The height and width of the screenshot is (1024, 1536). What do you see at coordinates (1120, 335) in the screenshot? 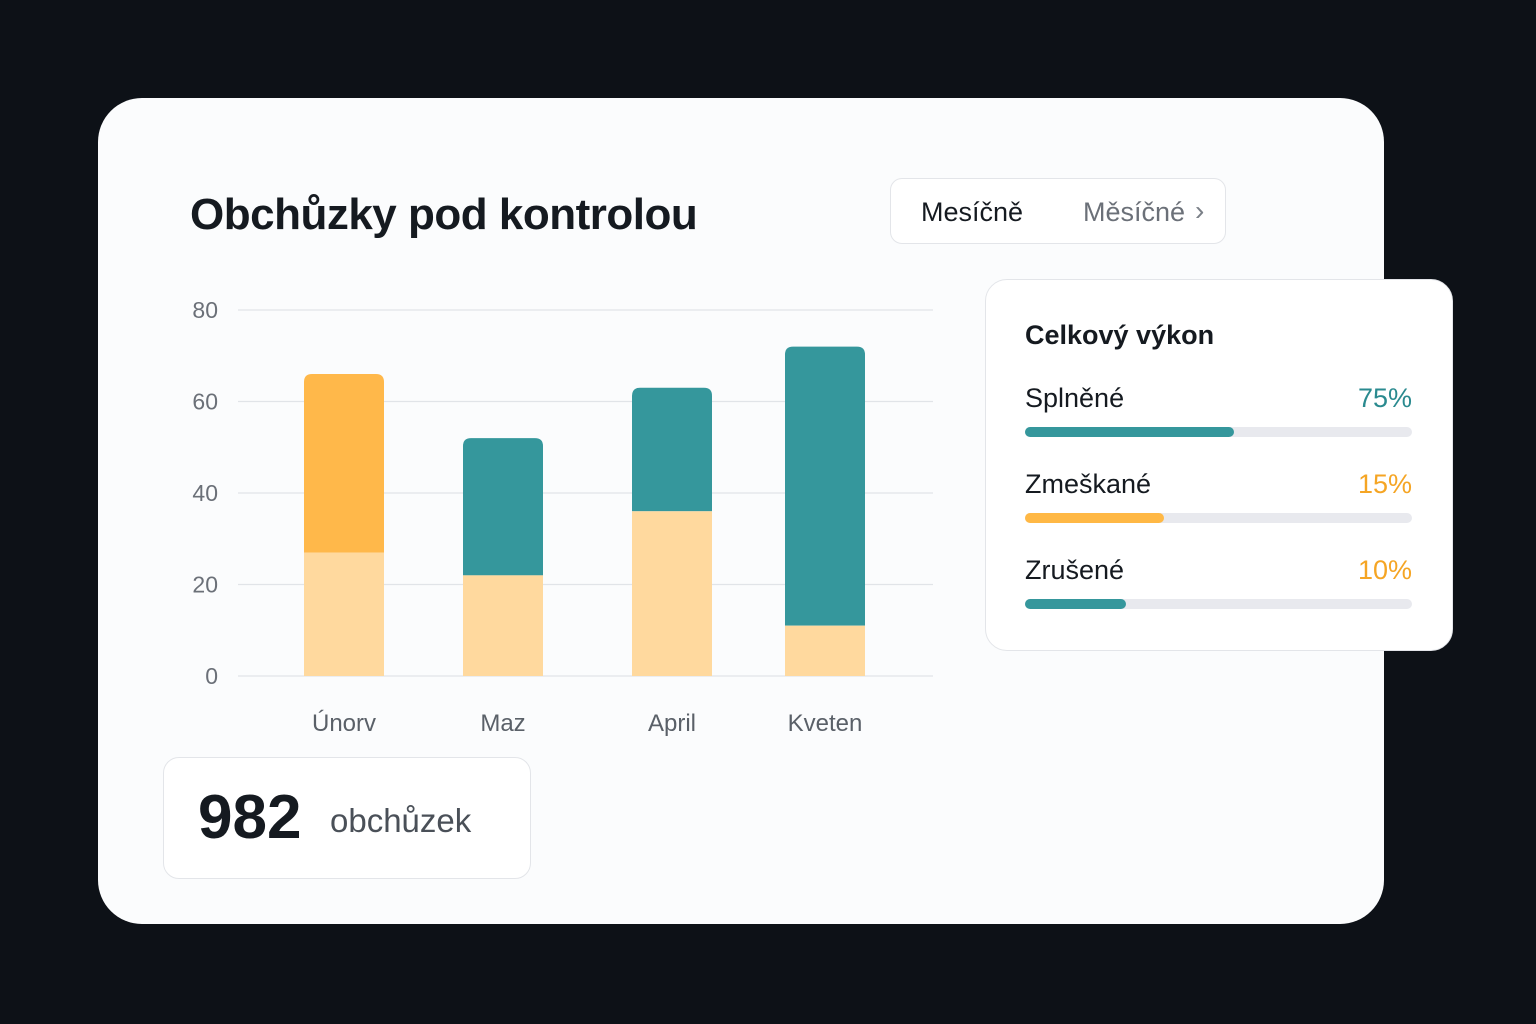
I see `performance-title: Celkový výkon` at bounding box center [1120, 335].